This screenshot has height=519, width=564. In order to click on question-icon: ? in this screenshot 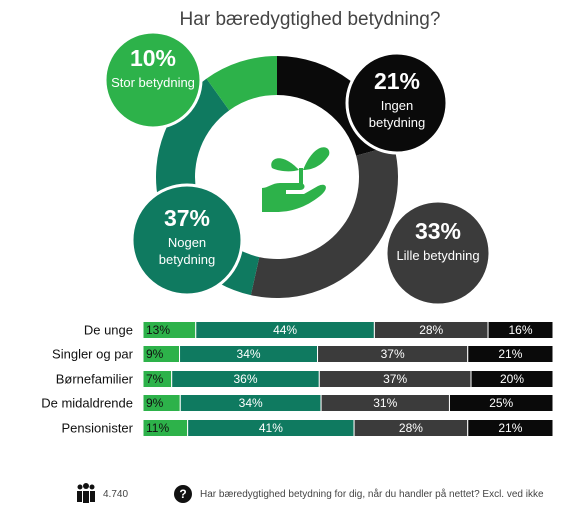, I will do `click(183, 494)`.